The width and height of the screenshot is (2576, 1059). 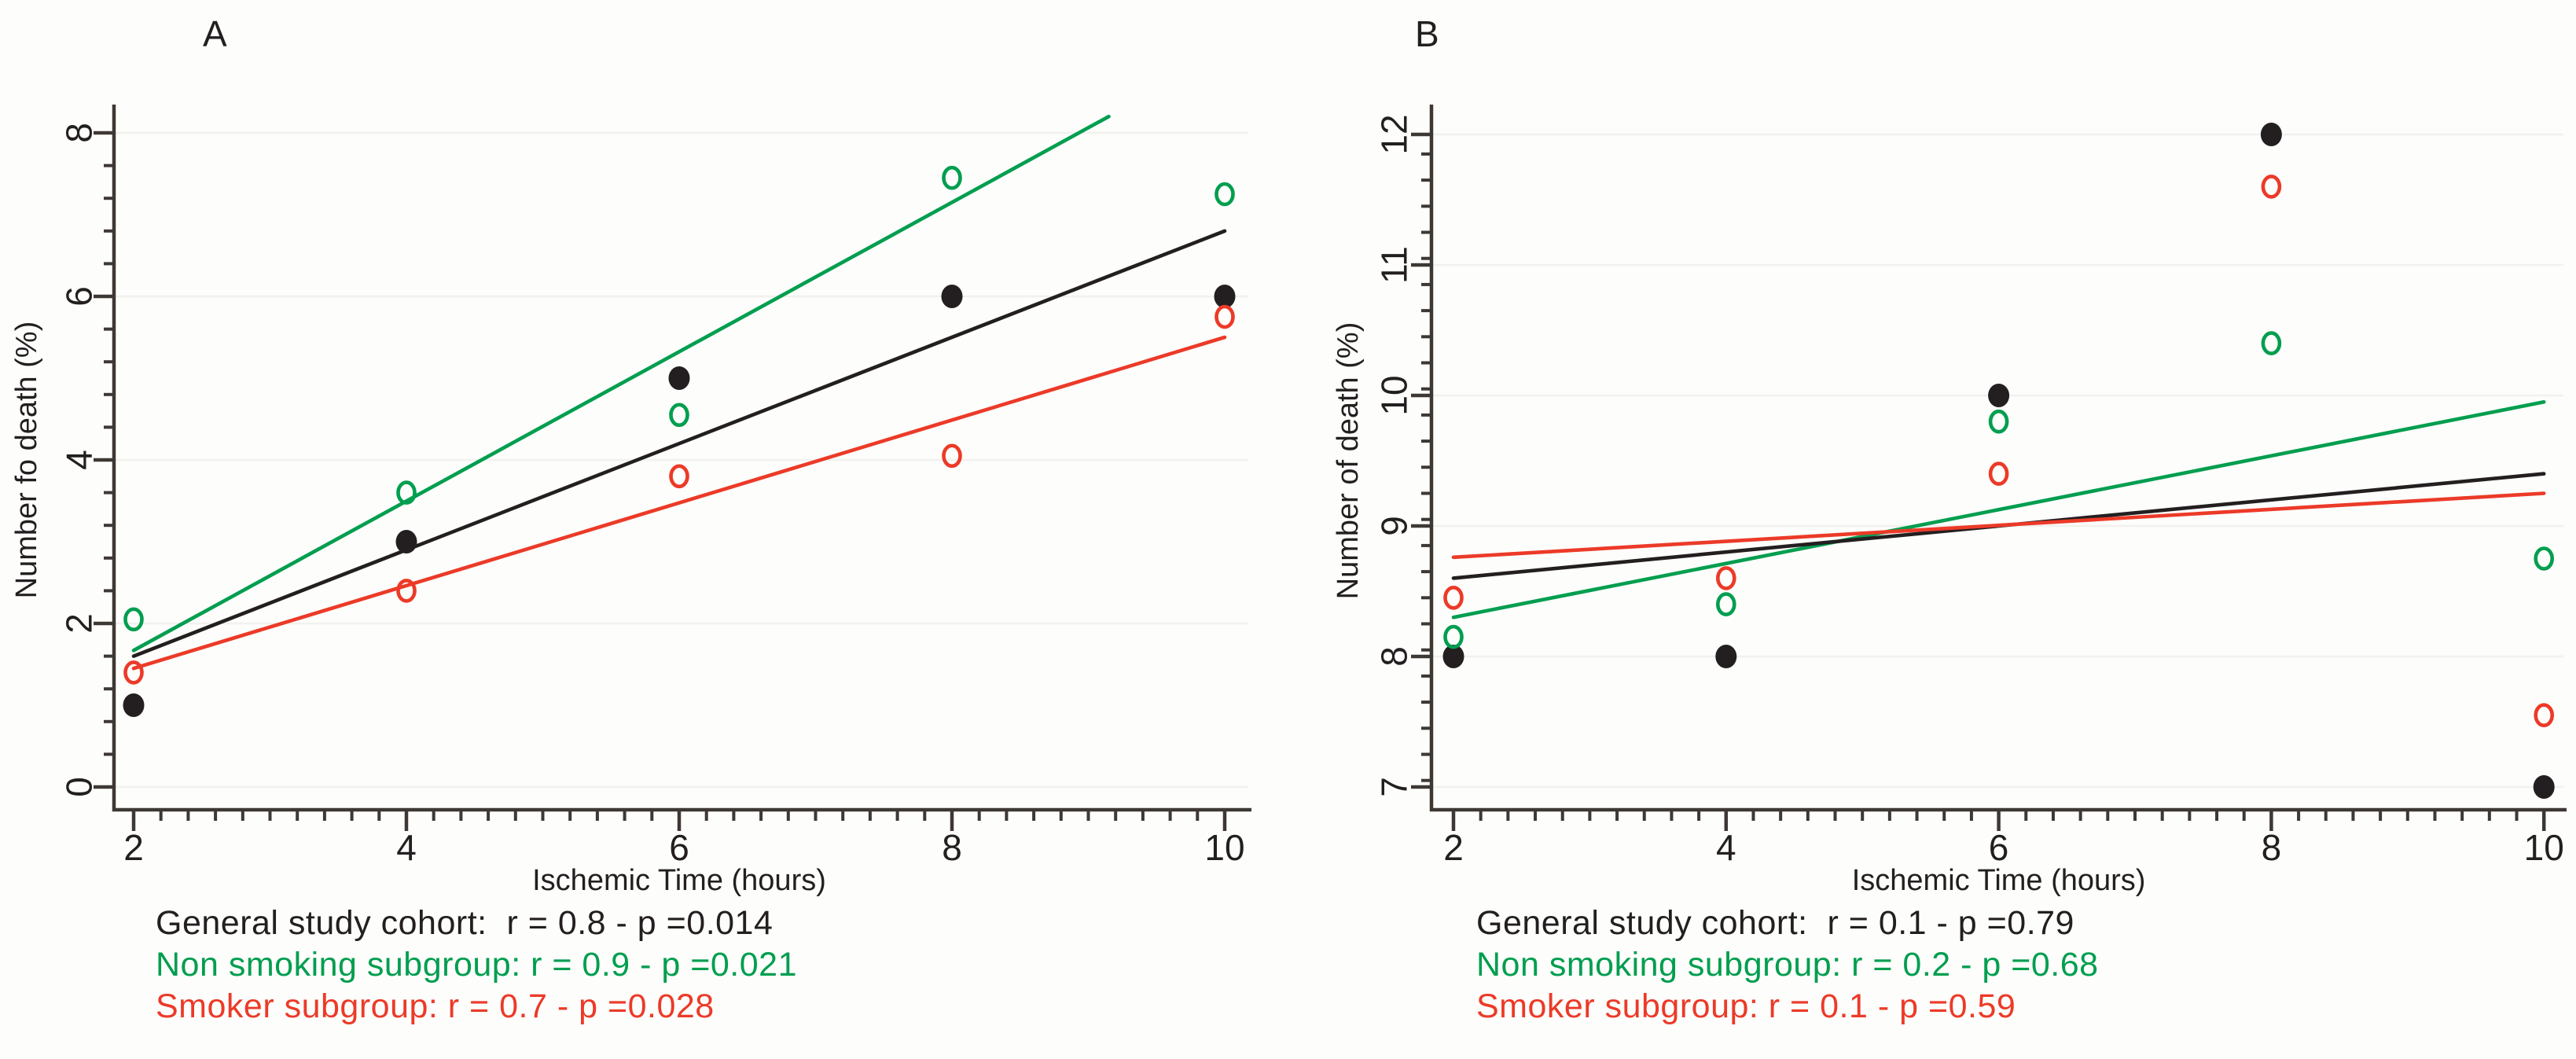 What do you see at coordinates (79, 623) in the screenshot?
I see `y-tick-label: 2` at bounding box center [79, 623].